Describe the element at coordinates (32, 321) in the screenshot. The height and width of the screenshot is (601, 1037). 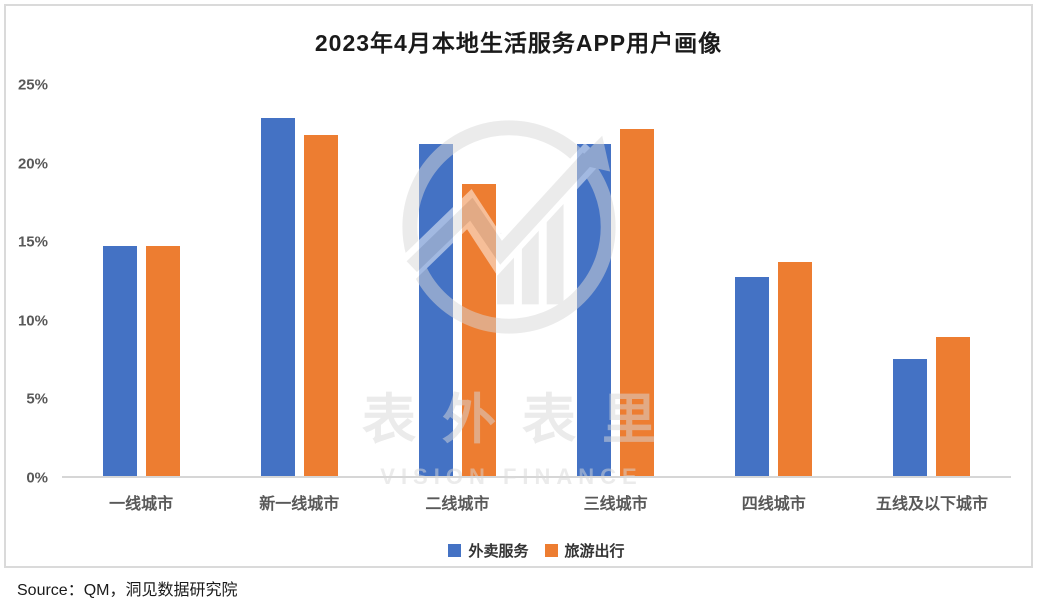
I see `y-axis-tick-label: 10%` at that location.